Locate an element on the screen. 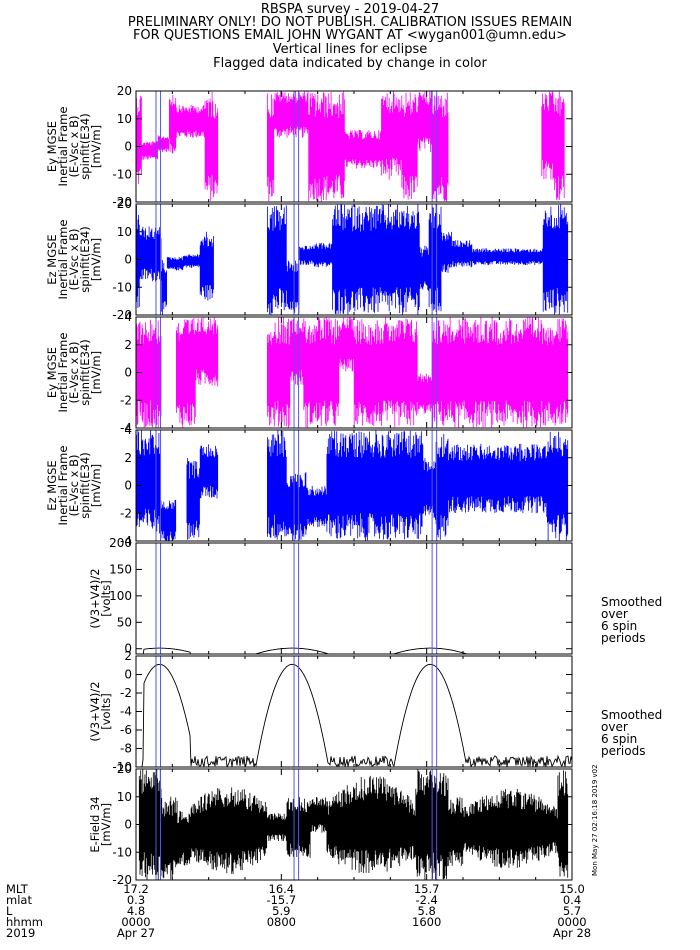 This screenshot has width=700, height=950. x-tick-value: 17.2 is located at coordinates (136, 889).